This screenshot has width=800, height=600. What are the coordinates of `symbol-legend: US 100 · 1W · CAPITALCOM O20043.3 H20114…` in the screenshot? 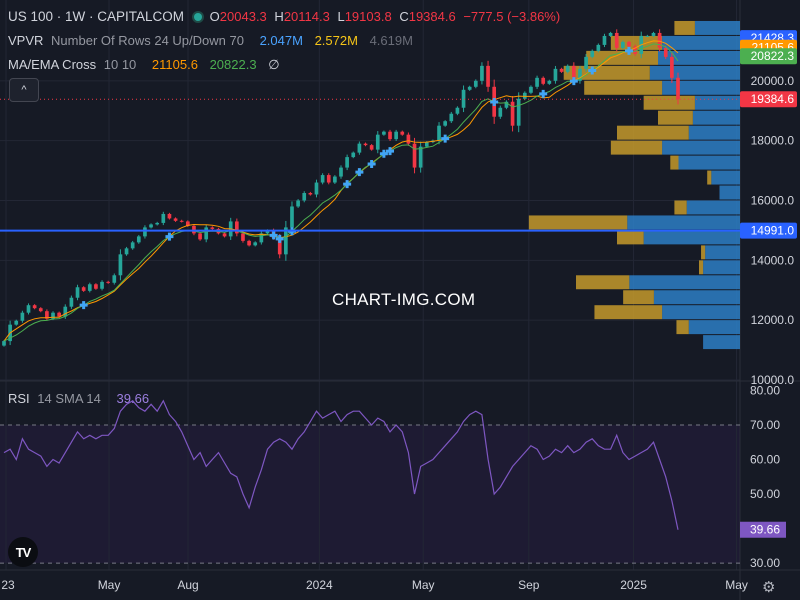 It's located at (286, 16).